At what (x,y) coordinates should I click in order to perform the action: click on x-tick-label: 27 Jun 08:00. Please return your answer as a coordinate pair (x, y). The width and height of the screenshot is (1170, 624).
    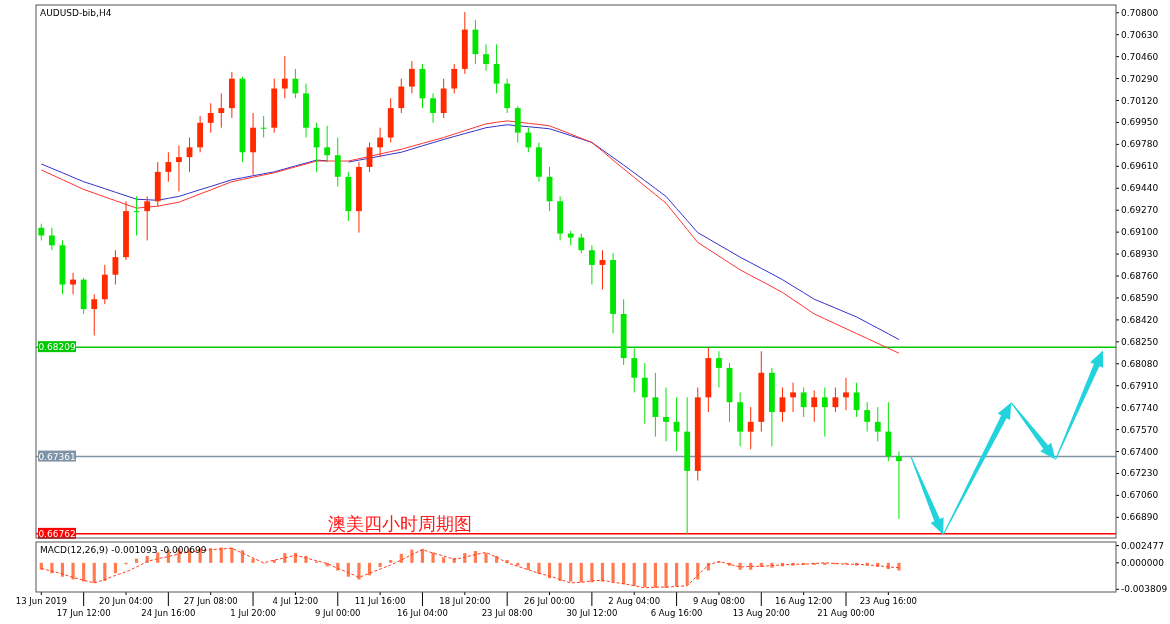
    Looking at the image, I should click on (210, 601).